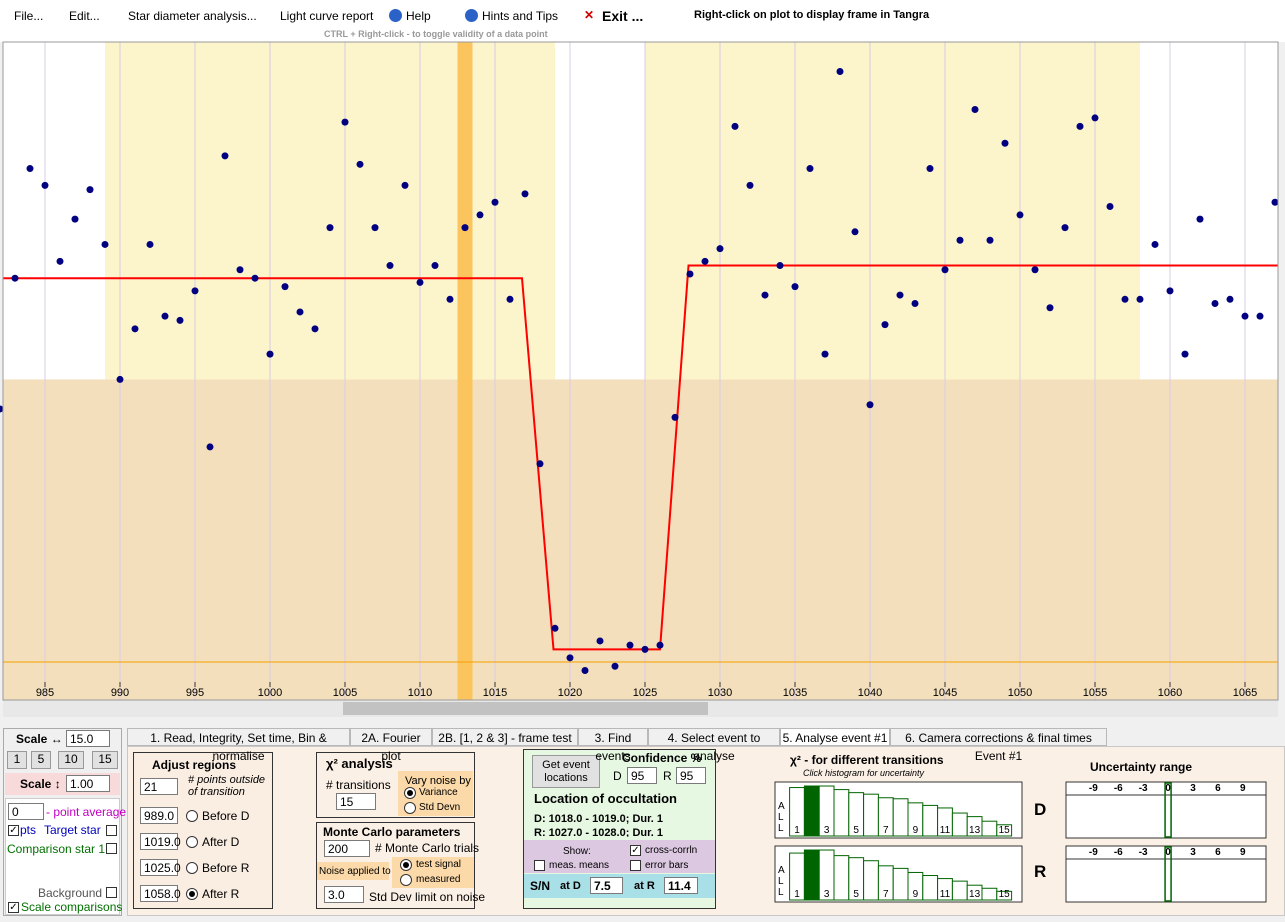  Describe the element at coordinates (599, 819) in the screenshot. I see `d-location: D: 1018.0 - 1019.0; Dur. 1` at that location.